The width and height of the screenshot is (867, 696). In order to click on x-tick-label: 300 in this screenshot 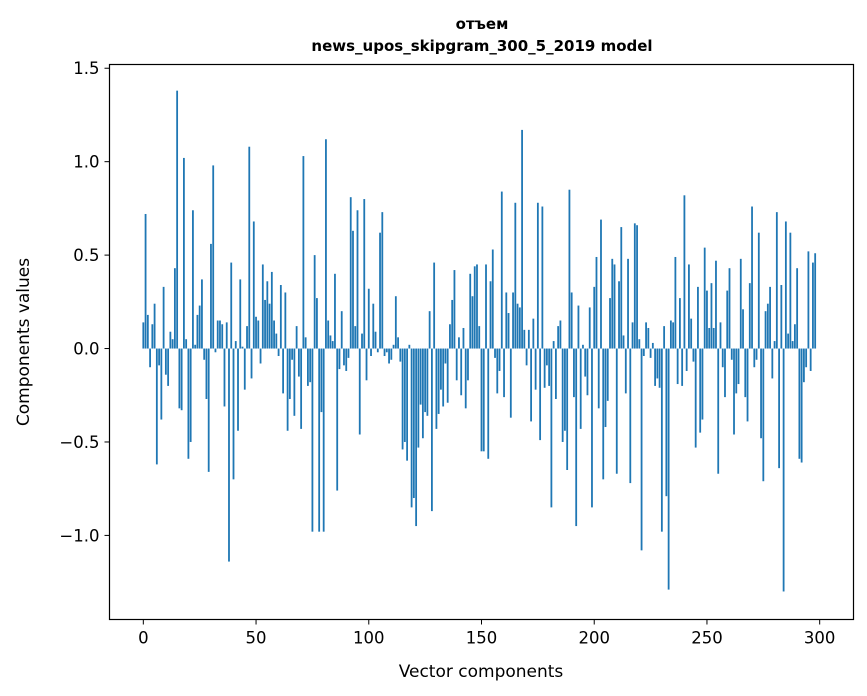, I will do `click(820, 638)`.